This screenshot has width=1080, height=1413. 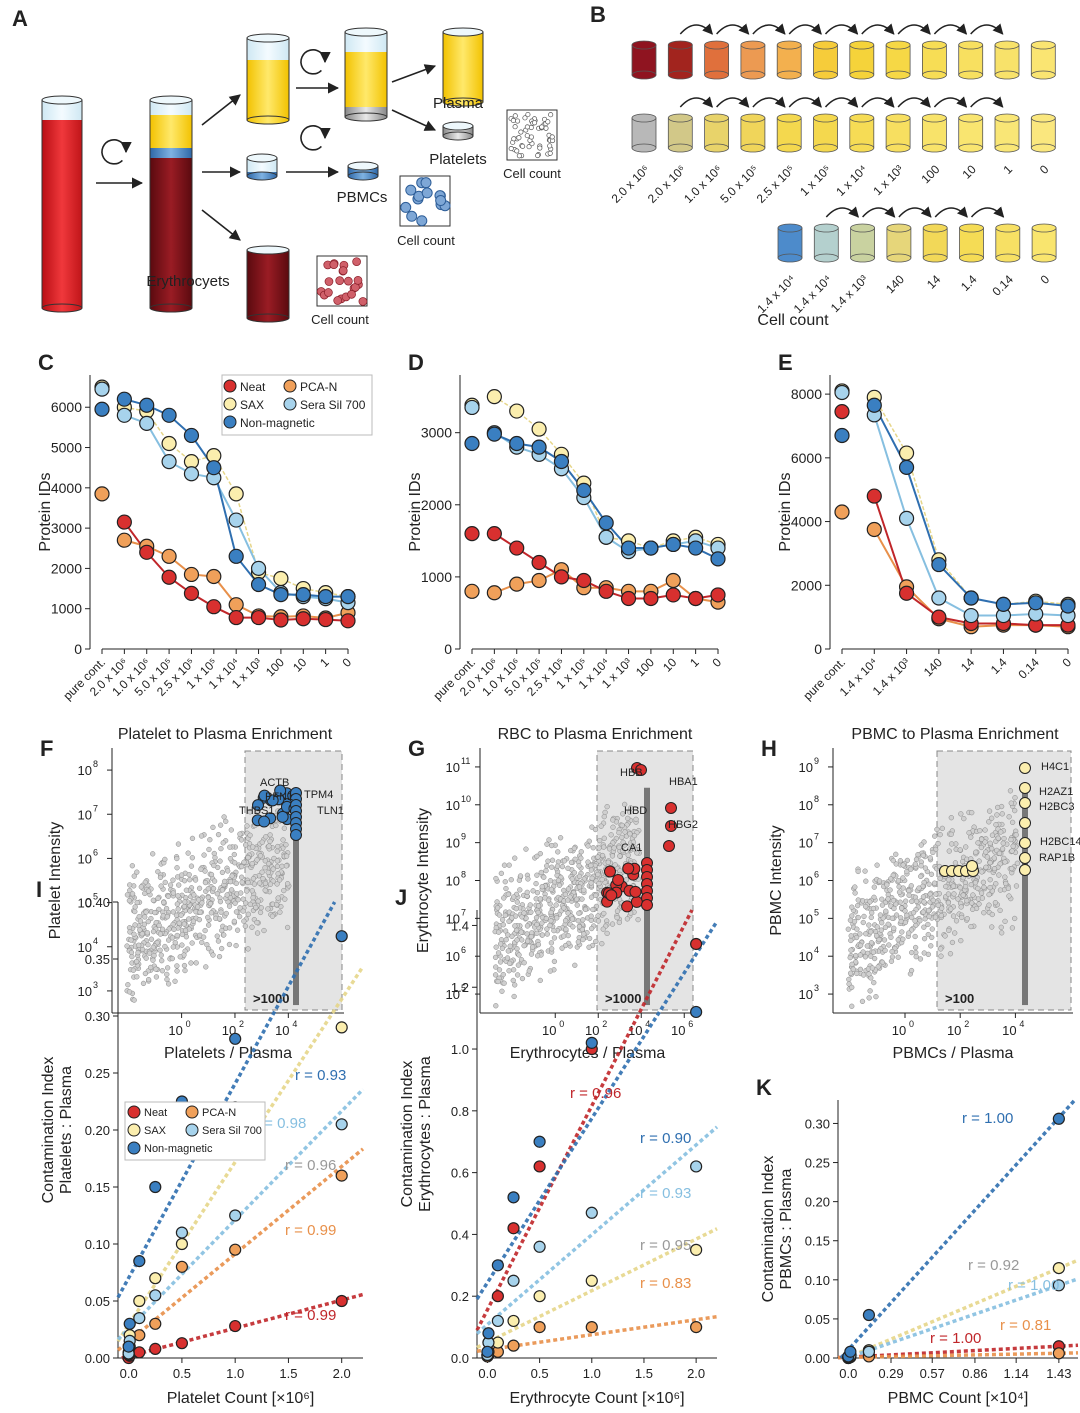 What do you see at coordinates (596, 1398) in the screenshot?
I see `x-axis-label: Erythrocyte Count [×10⁶]` at bounding box center [596, 1398].